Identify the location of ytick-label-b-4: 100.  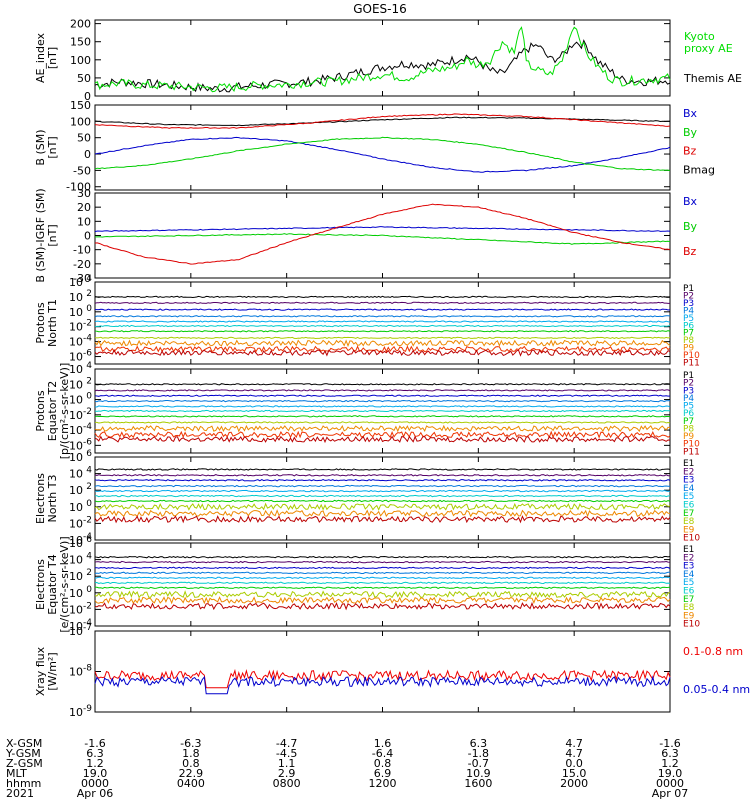
(80, 121).